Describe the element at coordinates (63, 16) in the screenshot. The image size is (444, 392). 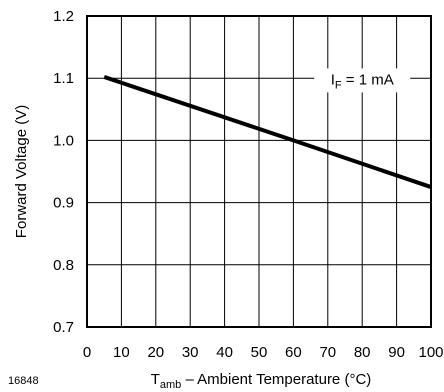
I see `y-tick-label: 1.2` at that location.